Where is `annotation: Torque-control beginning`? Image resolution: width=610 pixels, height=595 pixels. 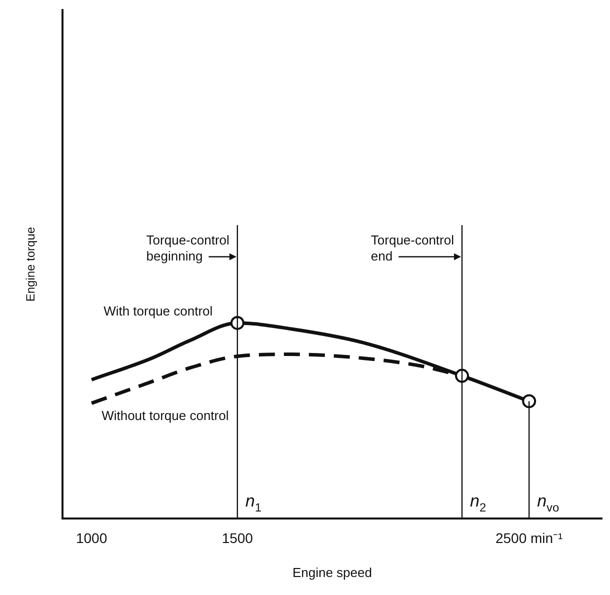
annotation: Torque-control beginning is located at coordinates (188, 248).